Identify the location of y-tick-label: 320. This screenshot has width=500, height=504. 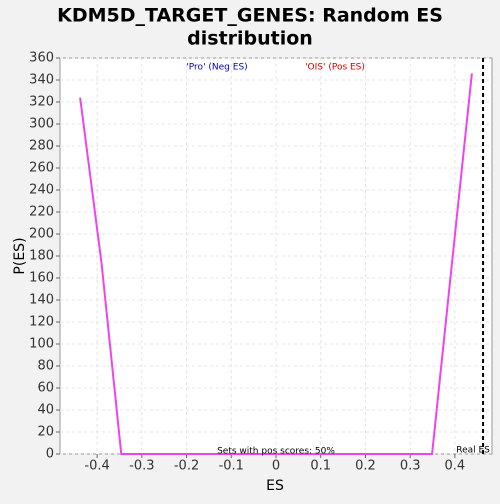
(41, 102).